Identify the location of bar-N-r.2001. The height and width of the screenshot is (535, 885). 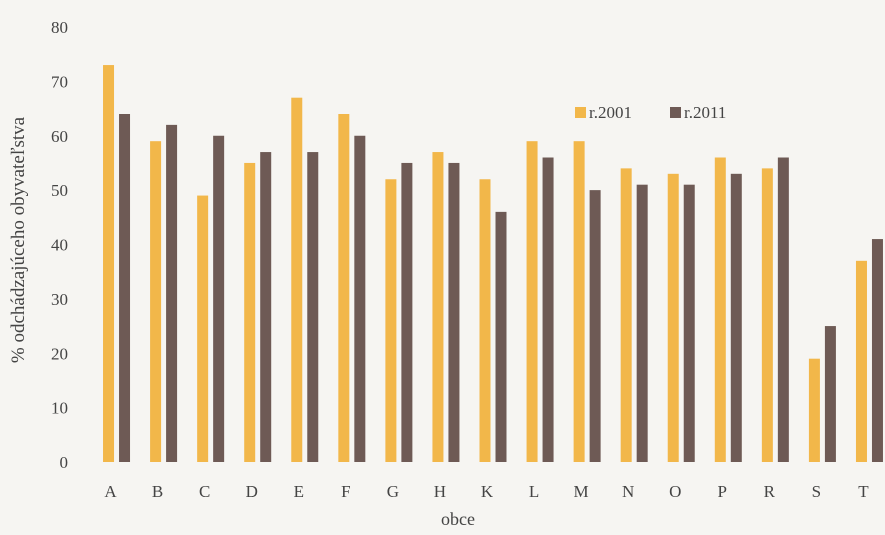
(626, 315).